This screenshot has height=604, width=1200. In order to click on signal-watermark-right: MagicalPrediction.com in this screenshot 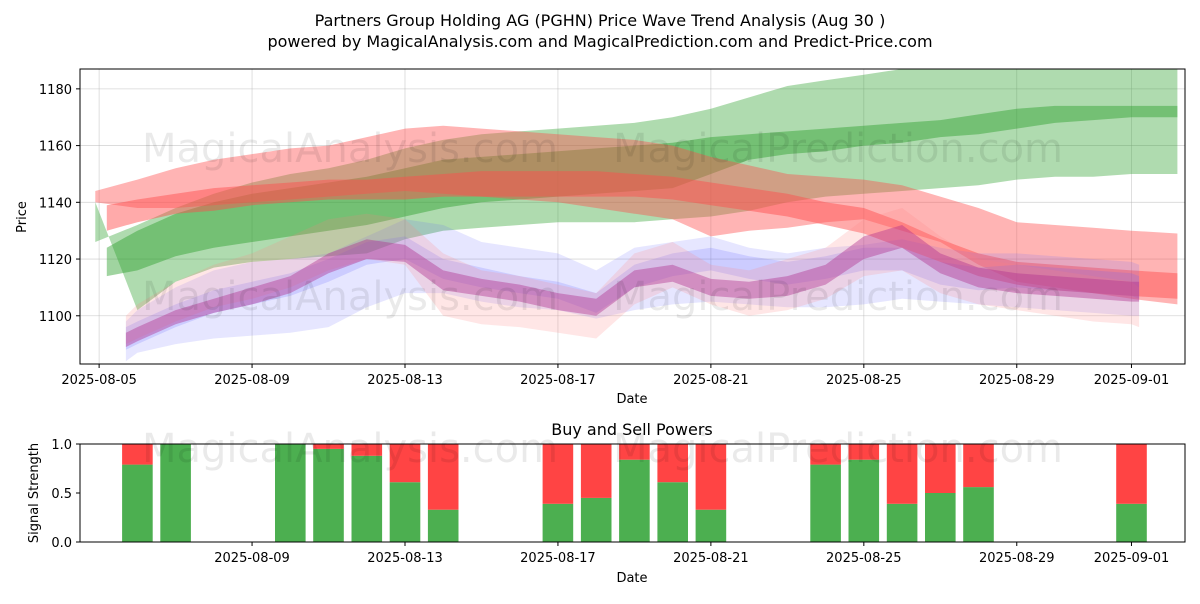, I will do `click(838, 449)`.